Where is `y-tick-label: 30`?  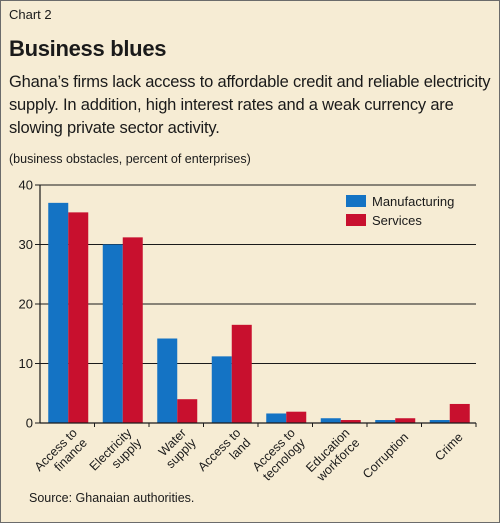 y-tick-label: 30 is located at coordinates (26, 244).